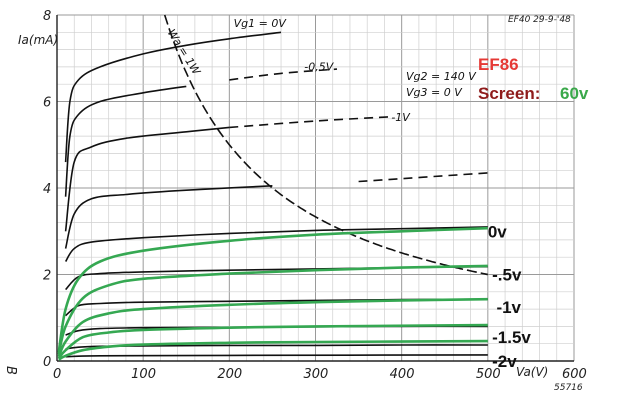 The width and height of the screenshot is (620, 405). What do you see at coordinates (568, 388) in the screenshot?
I see `corner-code: 55716` at bounding box center [568, 388].